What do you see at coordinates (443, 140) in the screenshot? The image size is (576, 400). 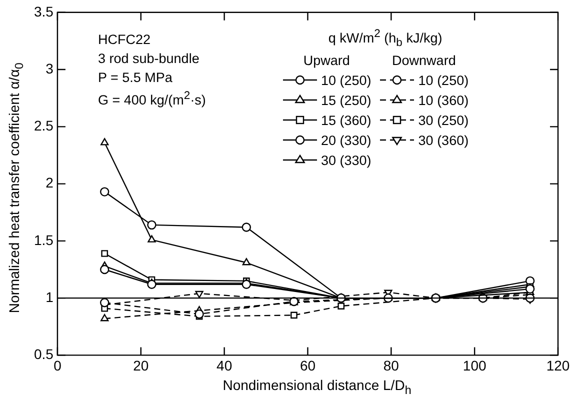 I see `legend-label: 30 (360)` at bounding box center [443, 140].